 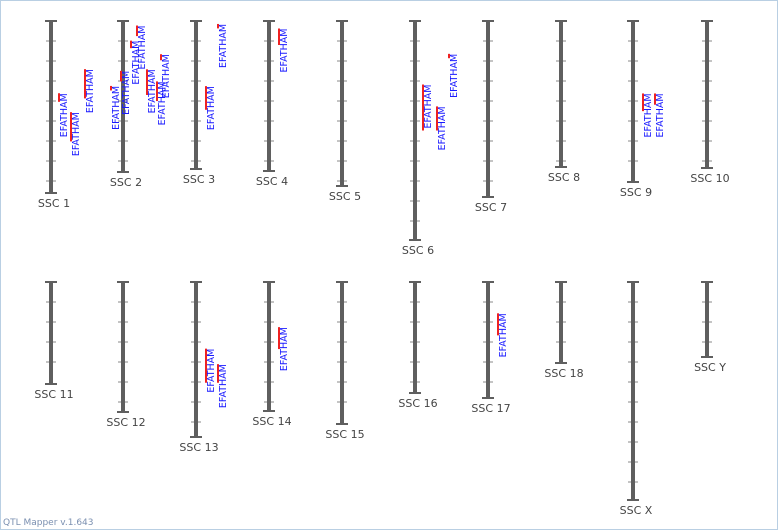 I want to click on chromosome-label: SSC 11, so click(x=53, y=394).